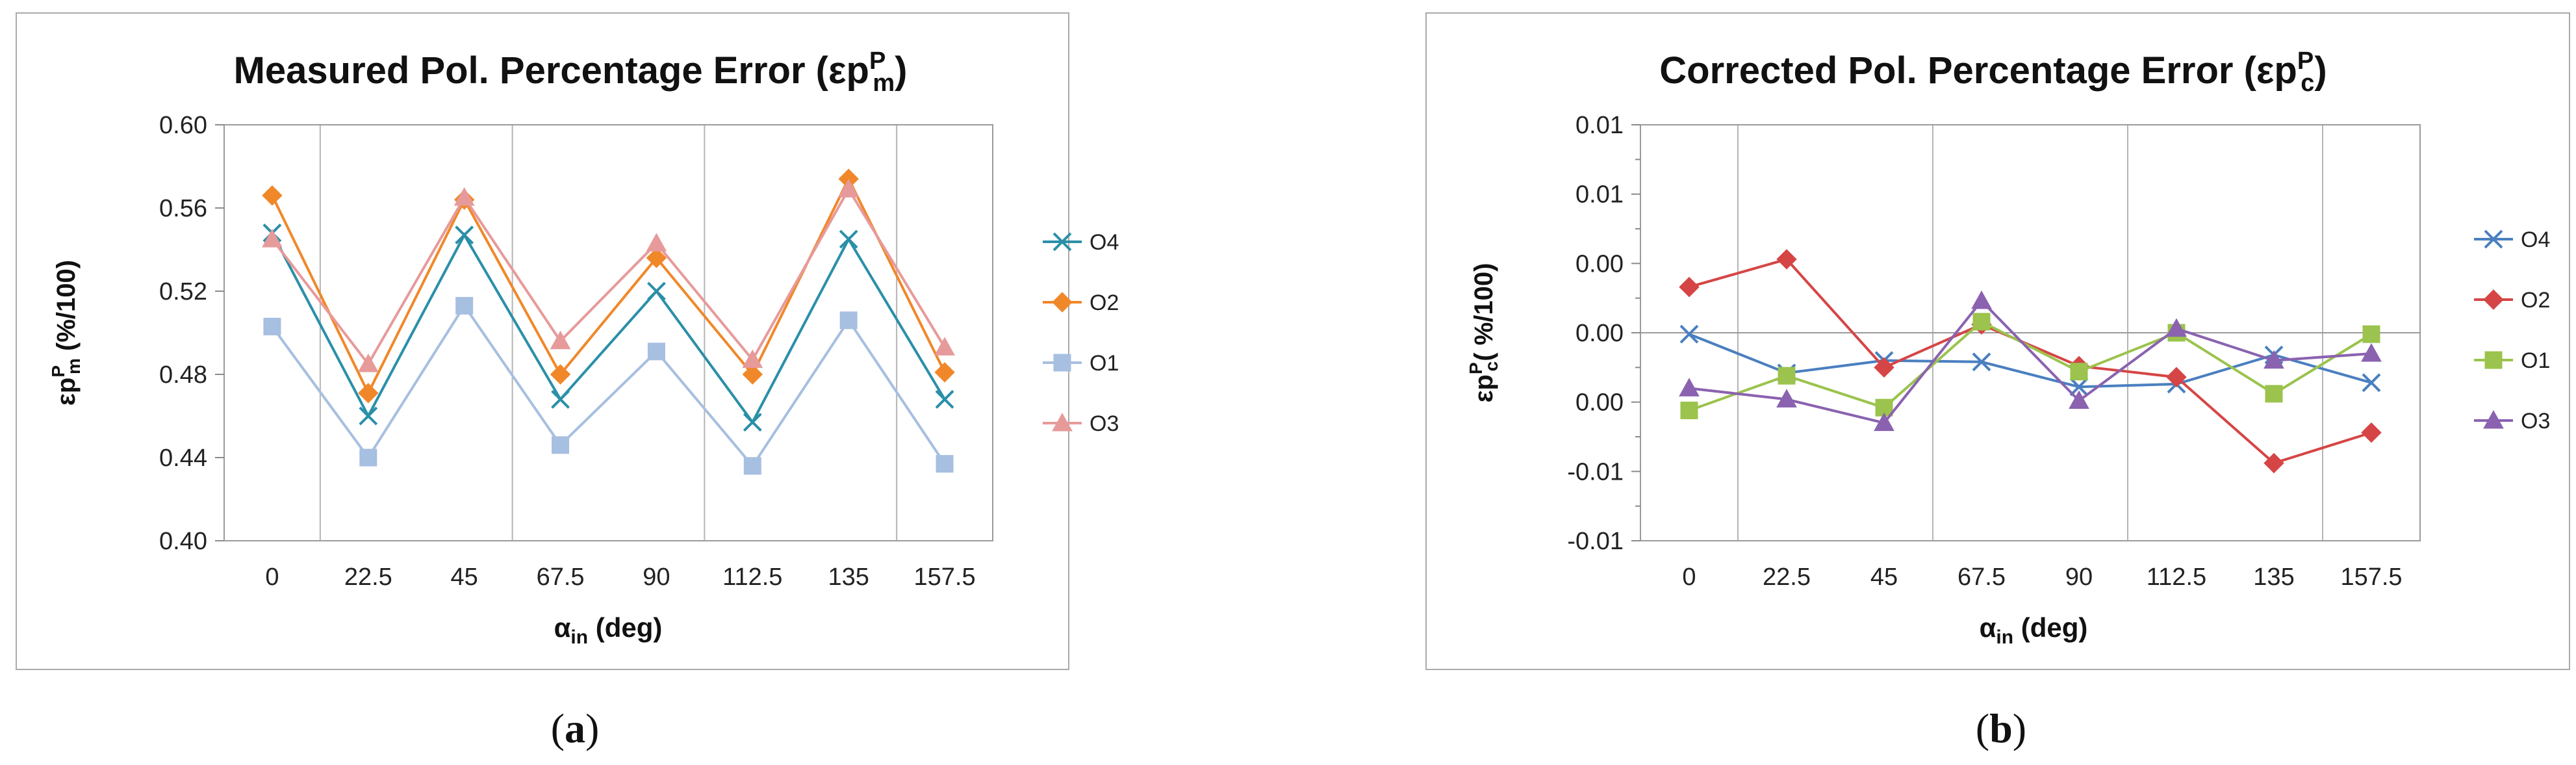 The height and width of the screenshot is (765, 2576). I want to click on series-line-o2, so click(608, 286).